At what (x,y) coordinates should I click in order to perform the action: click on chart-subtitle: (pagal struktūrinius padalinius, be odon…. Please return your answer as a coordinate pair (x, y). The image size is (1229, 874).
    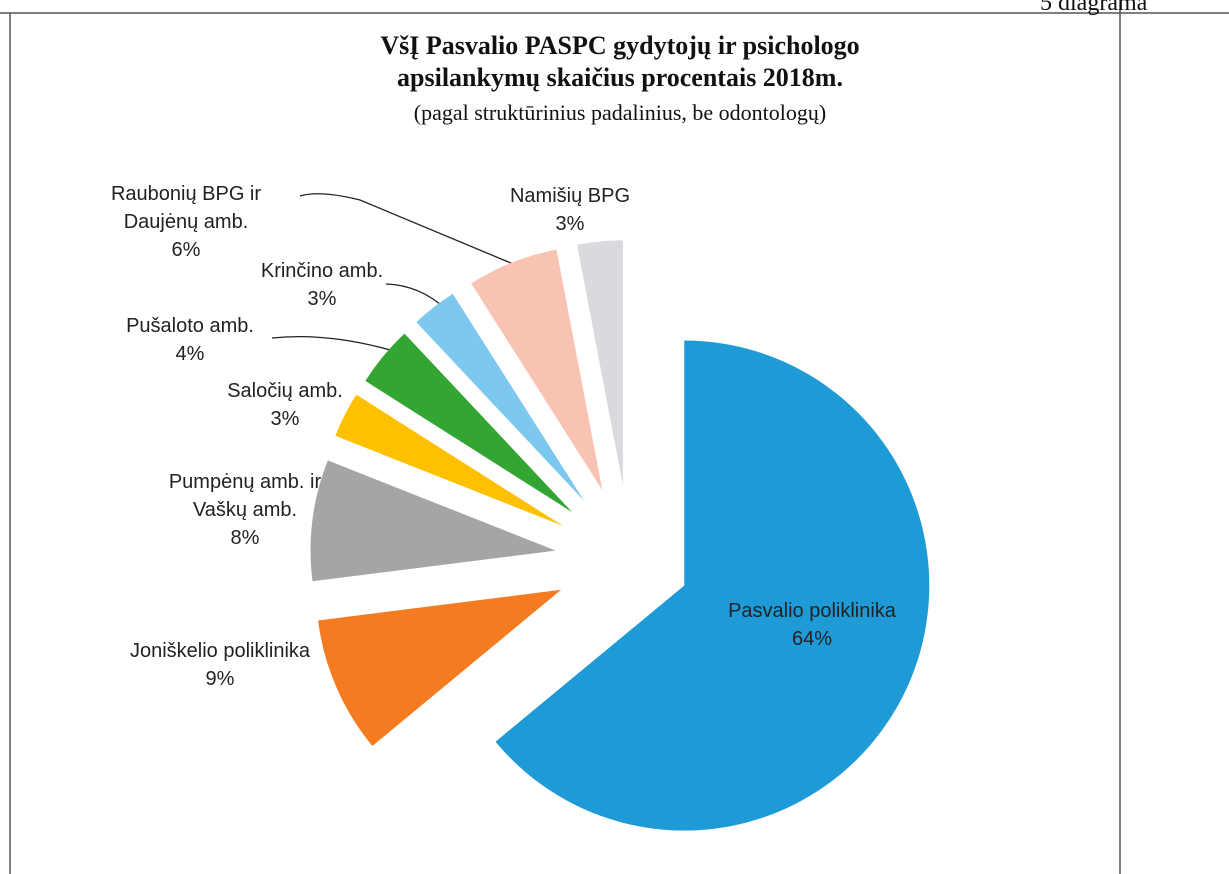
    Looking at the image, I should click on (620, 112).